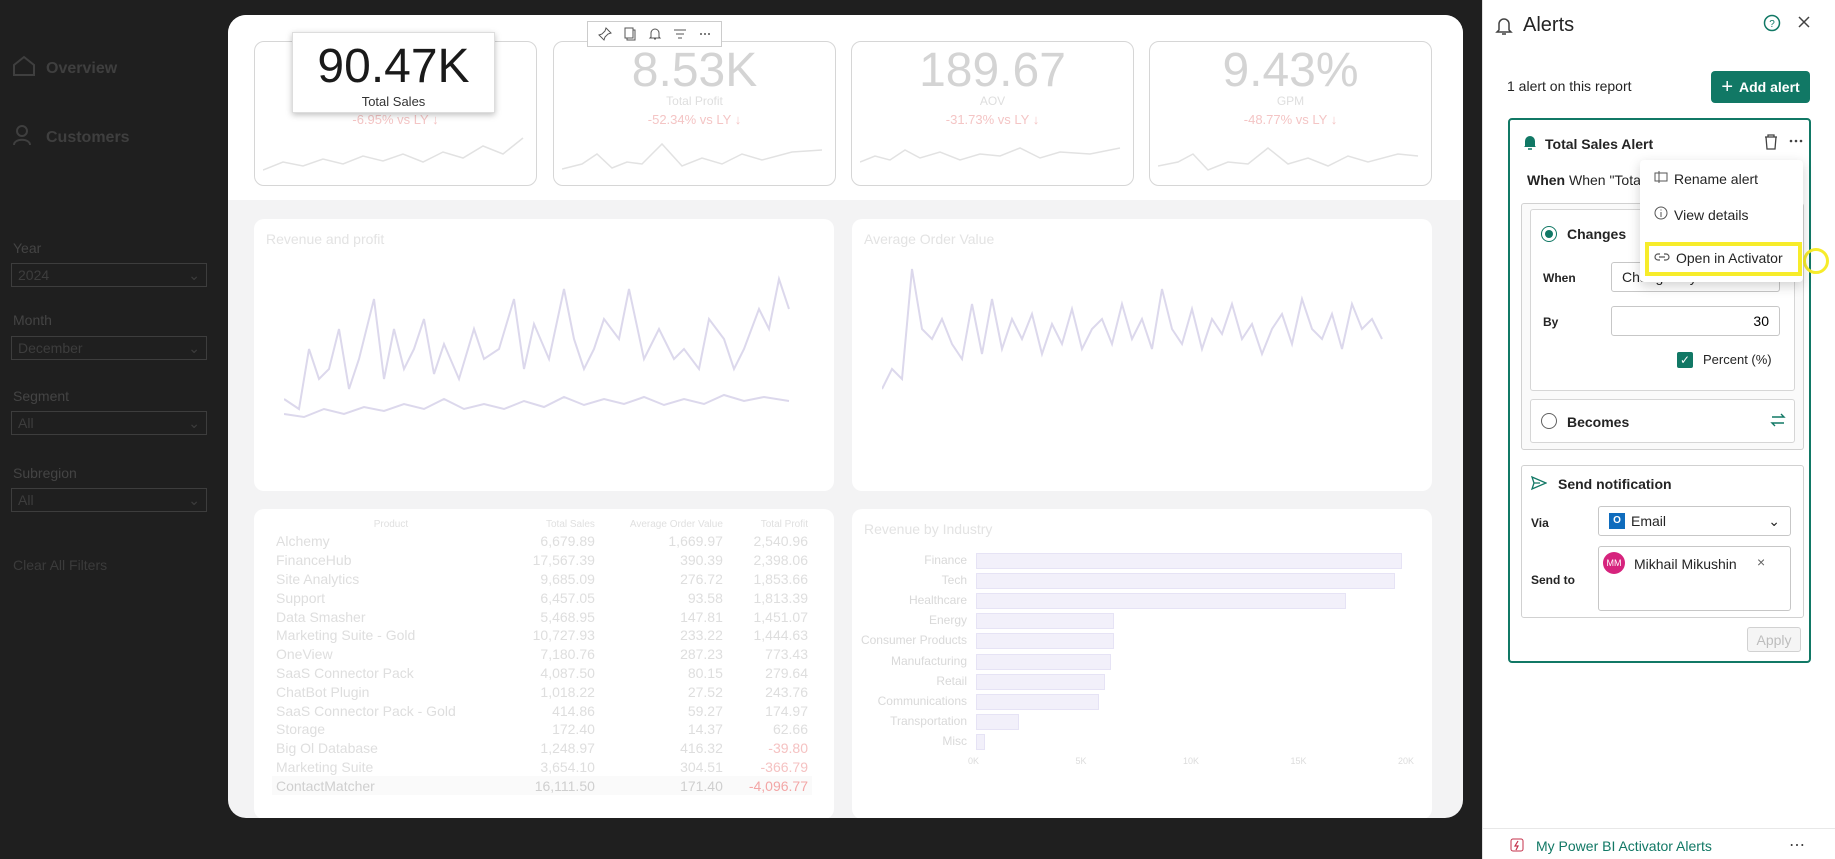  Describe the element at coordinates (694, 70) in the screenshot. I see `kpi-value: 8.53K` at that location.